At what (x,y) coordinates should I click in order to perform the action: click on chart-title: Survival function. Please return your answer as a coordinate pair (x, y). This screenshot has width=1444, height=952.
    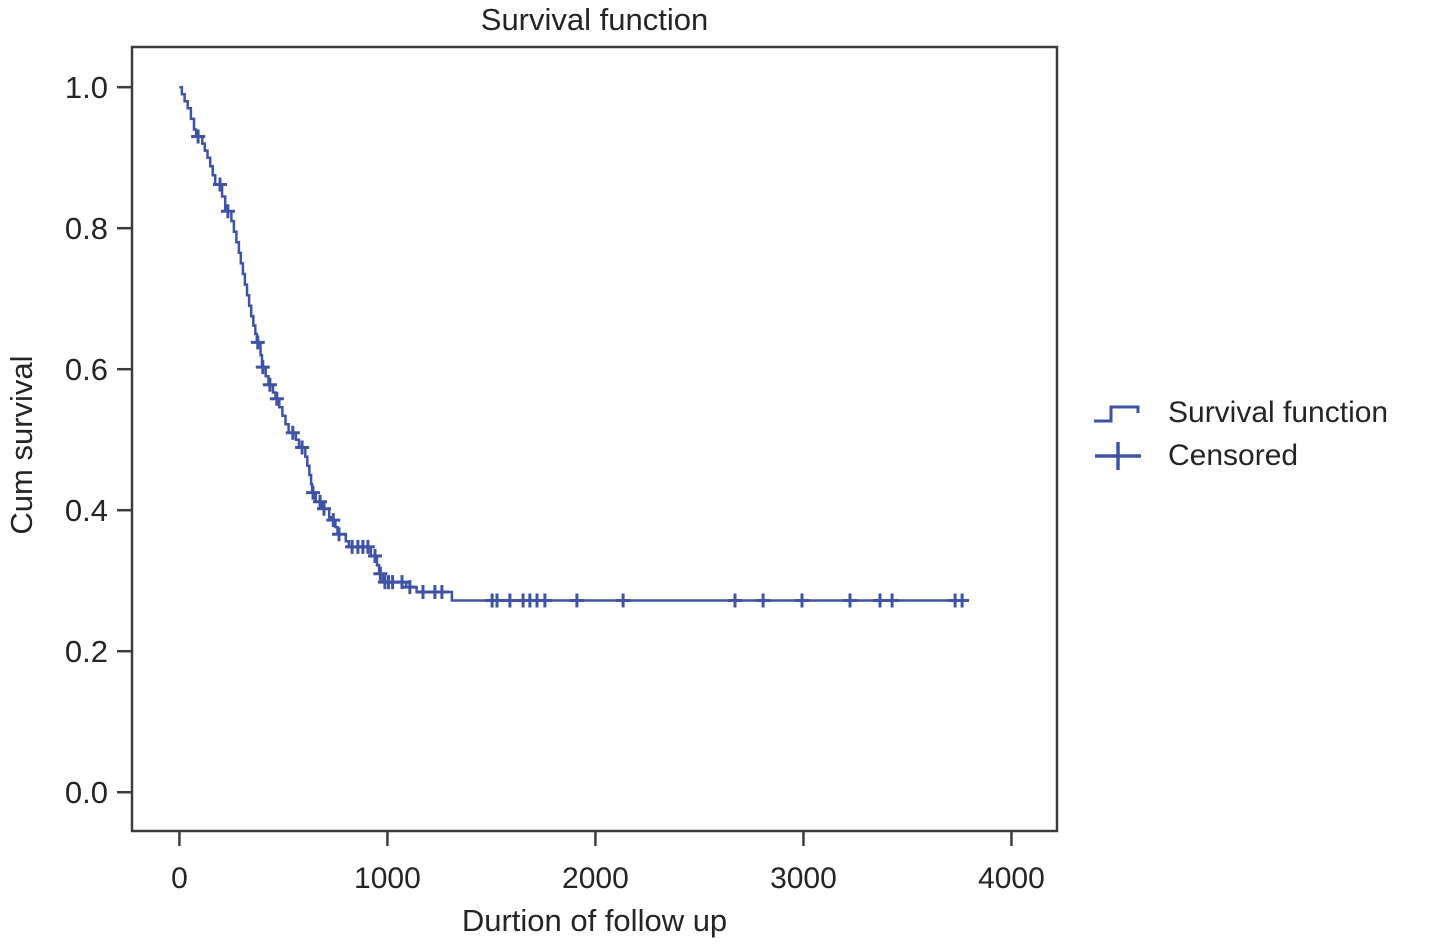
    Looking at the image, I should click on (594, 19).